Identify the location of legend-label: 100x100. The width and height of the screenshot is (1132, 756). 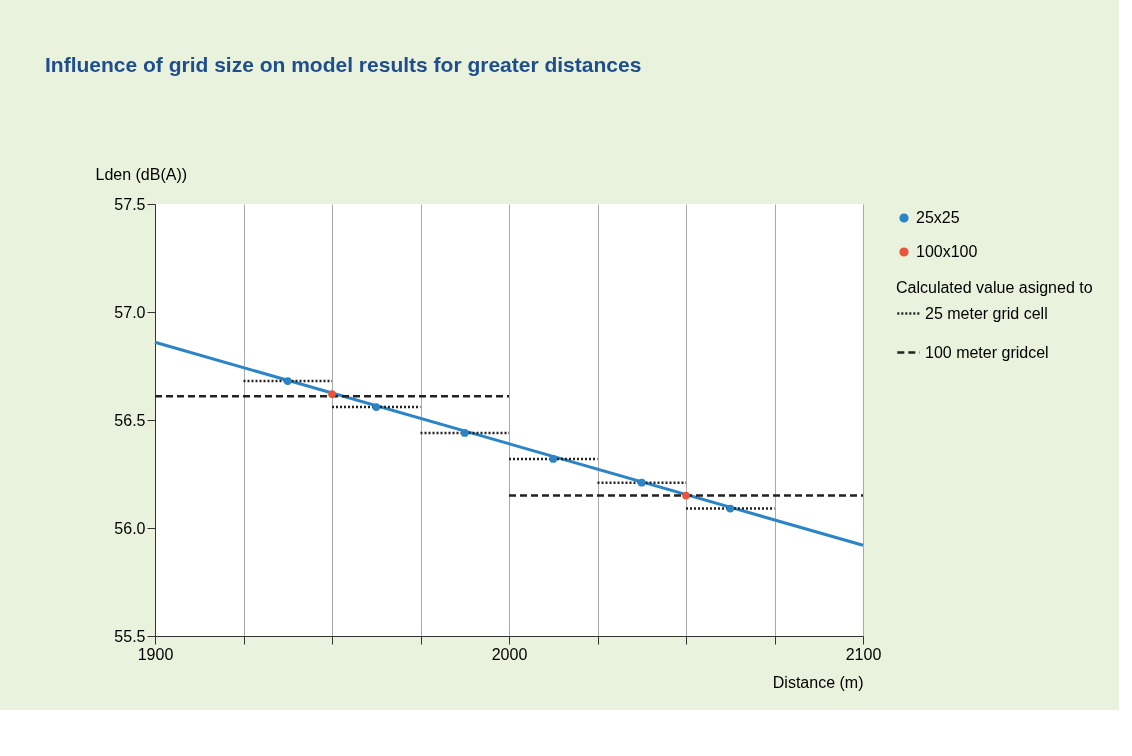
(947, 251).